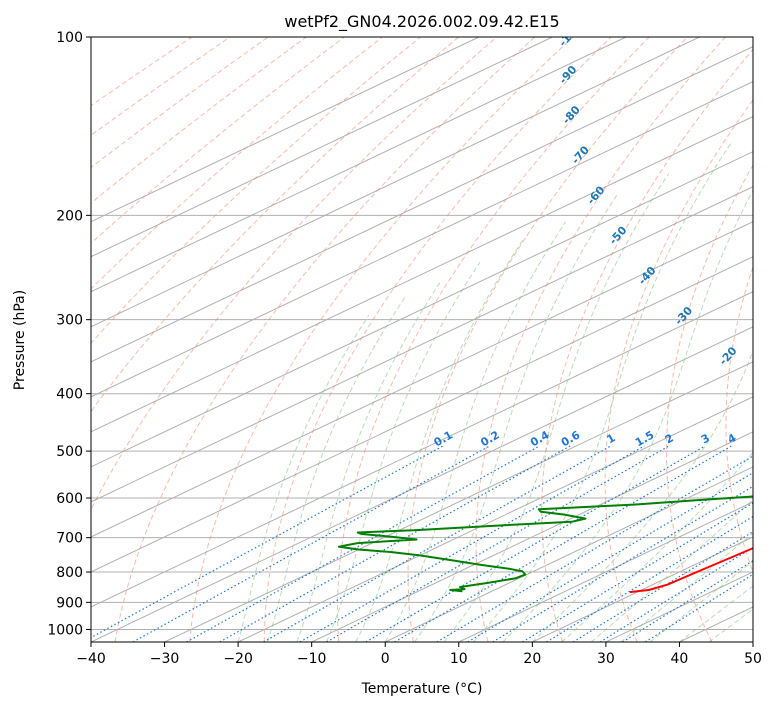 The height and width of the screenshot is (708, 775). What do you see at coordinates (422, 689) in the screenshot?
I see `x-axis-label: Temperature (°C)` at bounding box center [422, 689].